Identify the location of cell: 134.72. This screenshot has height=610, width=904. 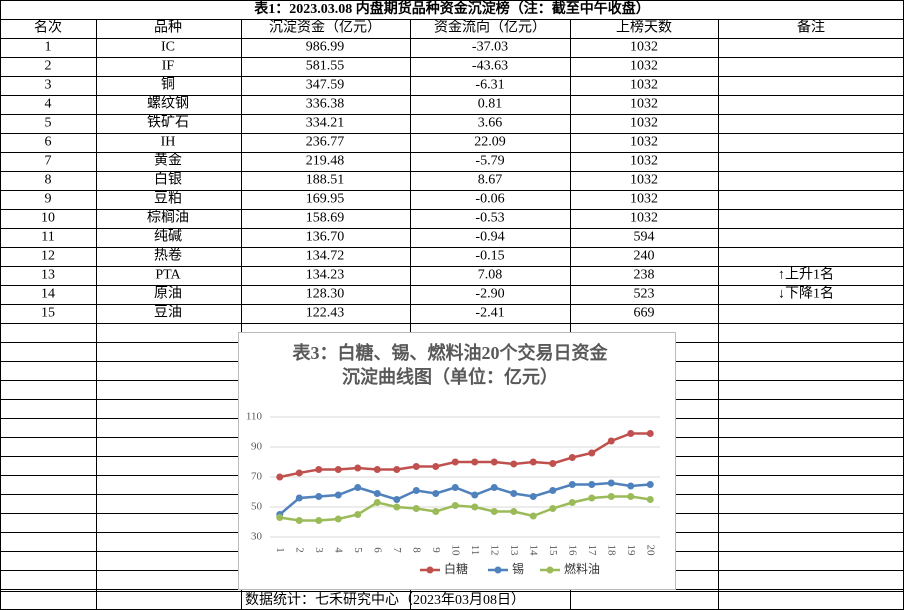
(325, 256).